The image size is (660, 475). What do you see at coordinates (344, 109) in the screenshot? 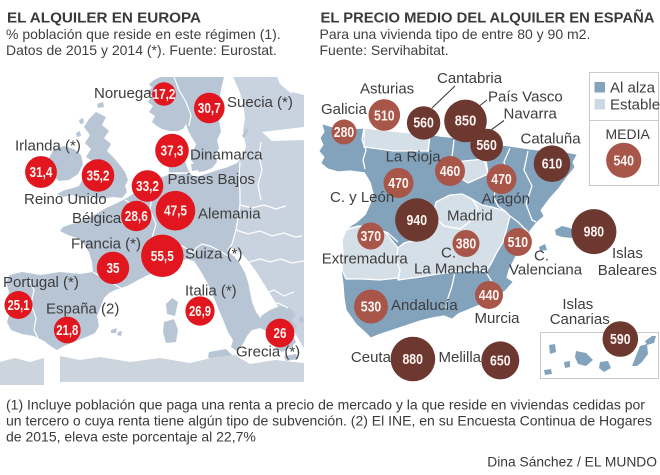
I see `svg-text: Galicia` at bounding box center [344, 109].